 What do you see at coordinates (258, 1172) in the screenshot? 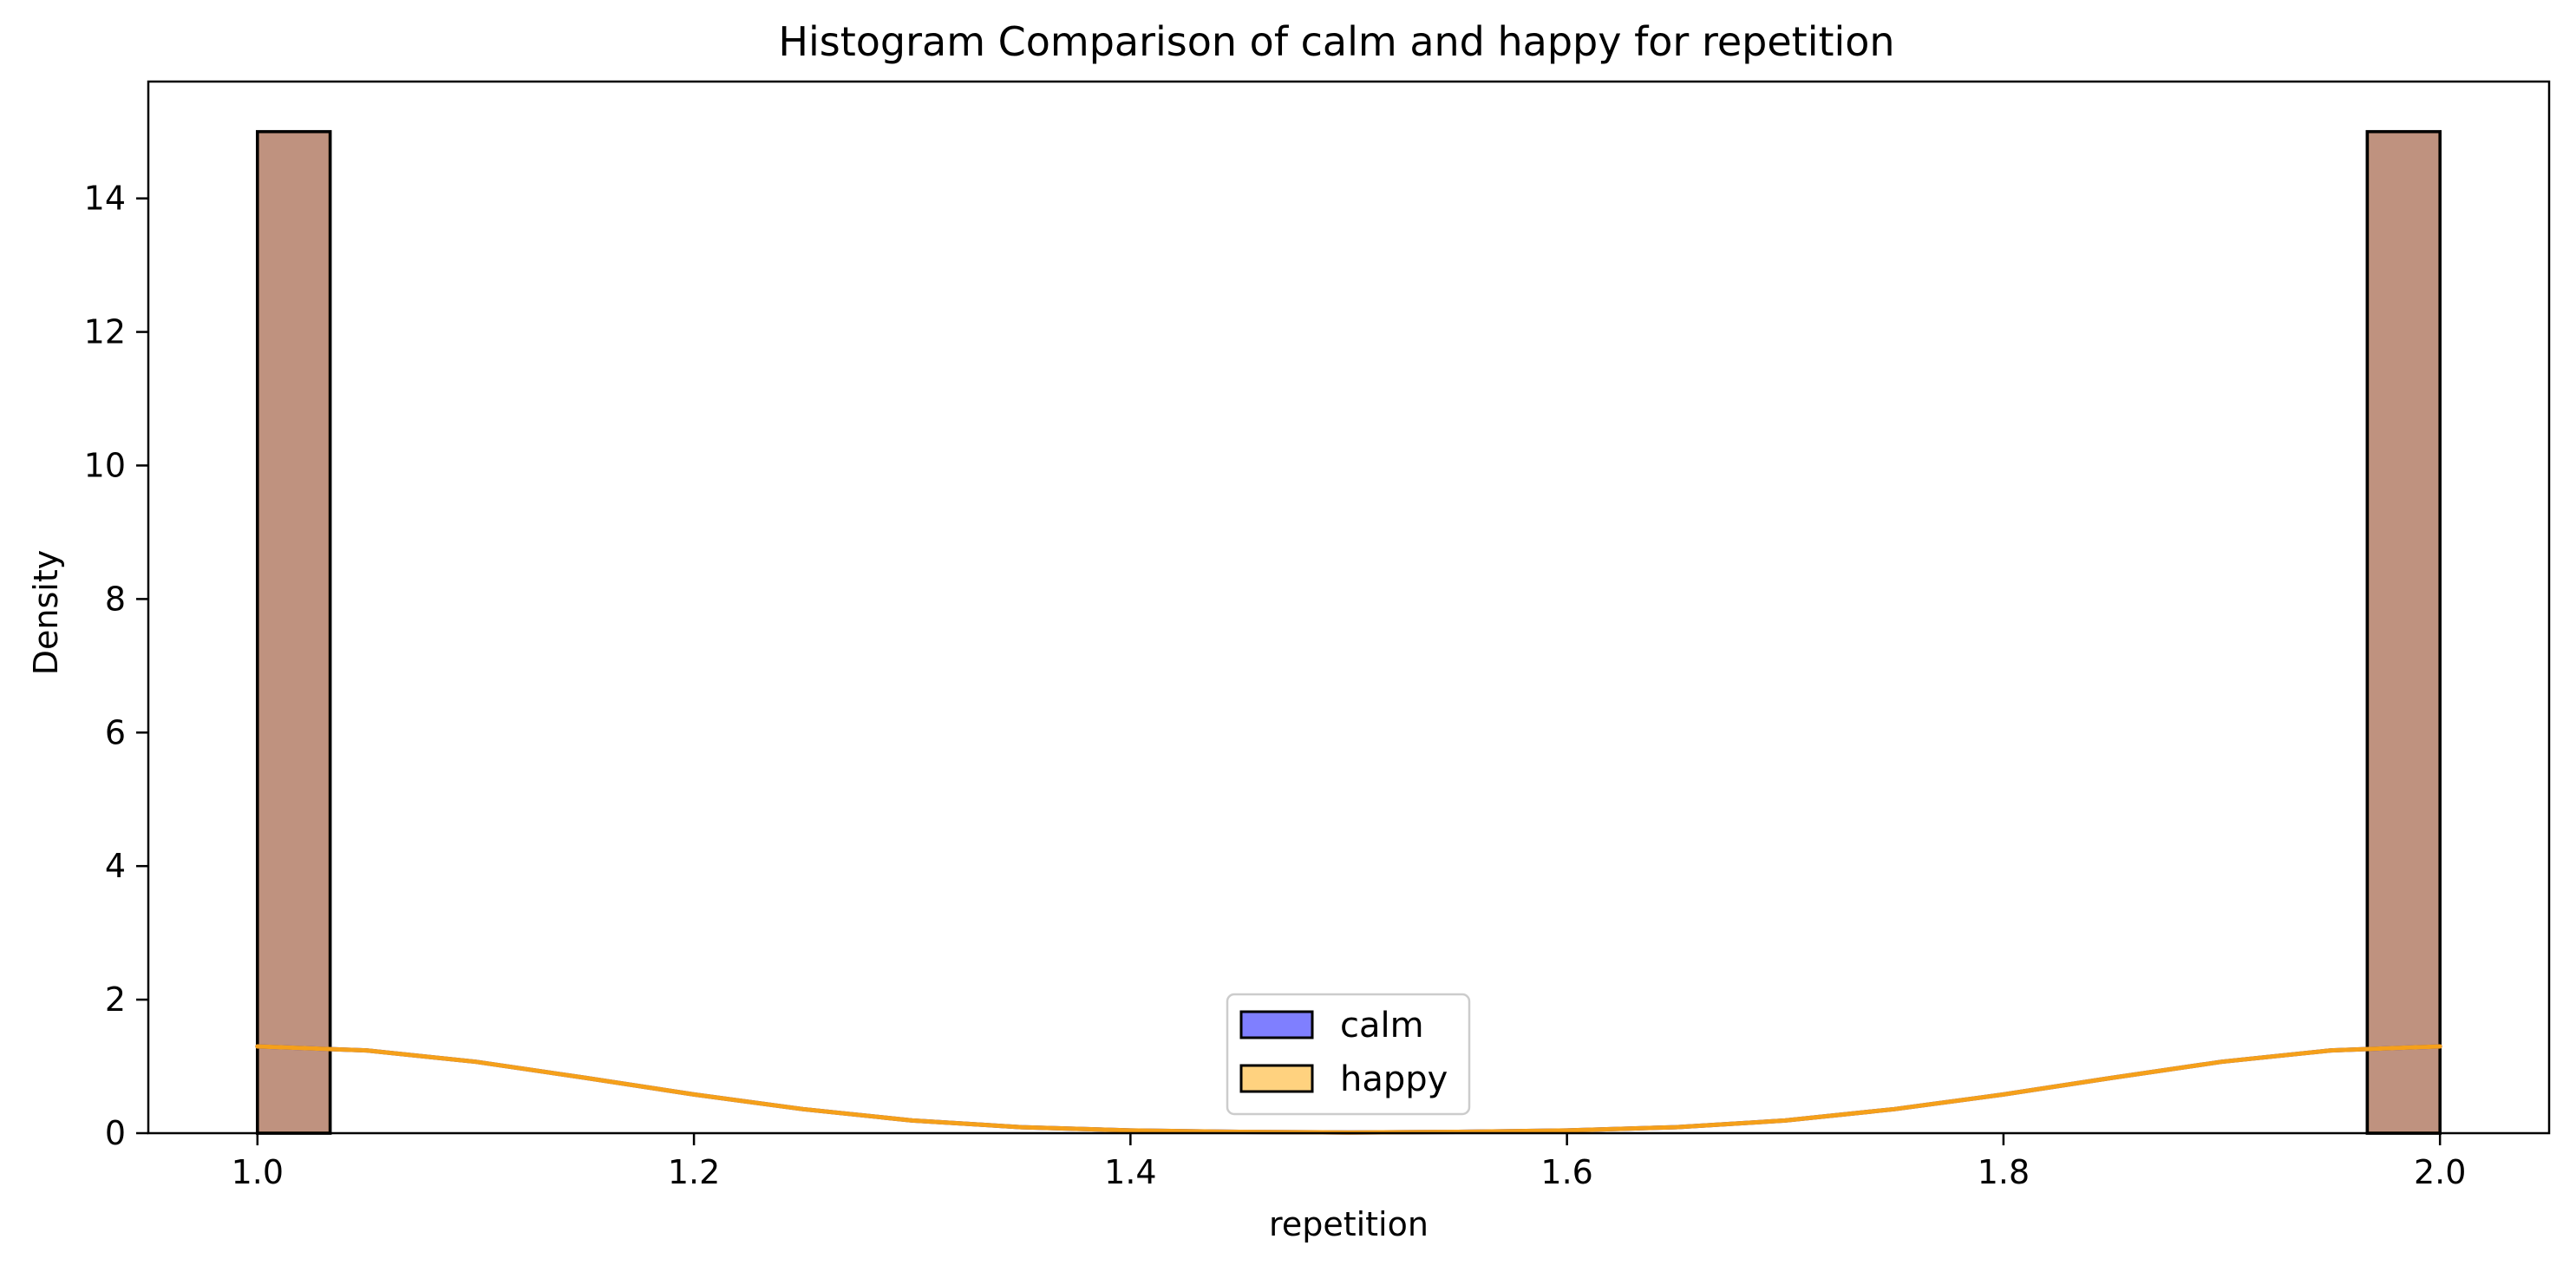
I see `x-tick-label: 1.0` at bounding box center [258, 1172].